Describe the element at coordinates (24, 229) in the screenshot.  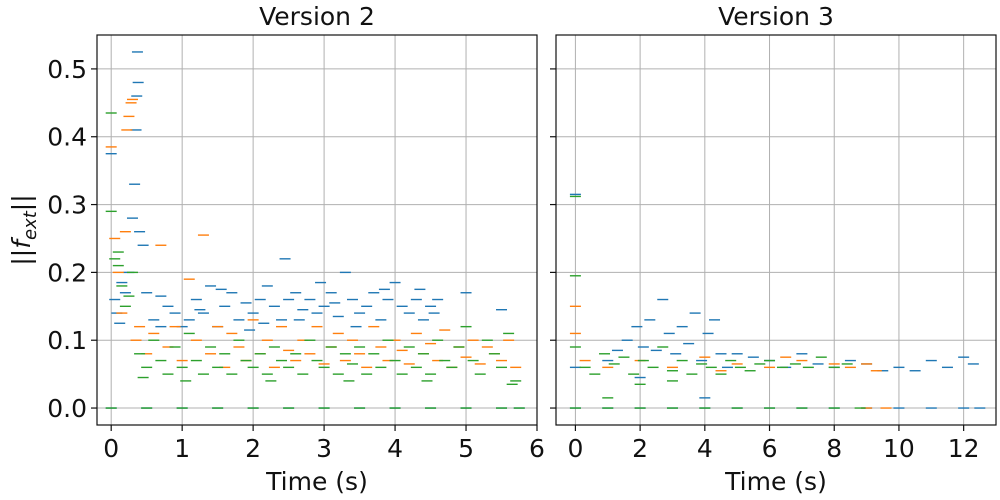
I see `y-axis-label: ||fext||` at that location.